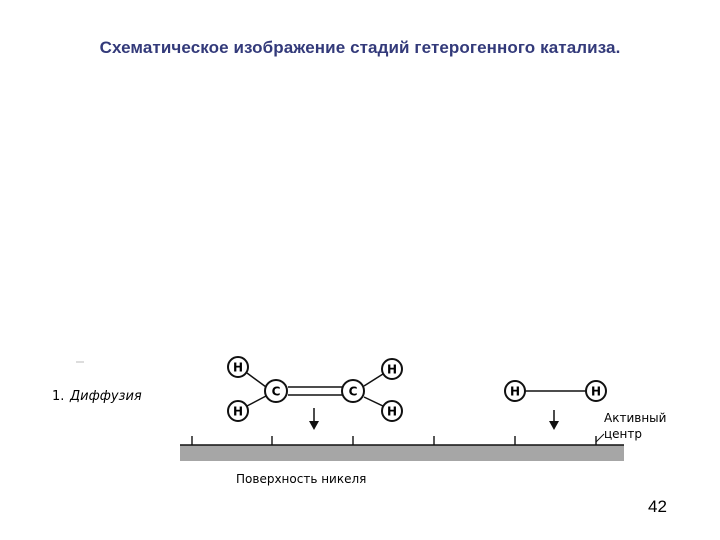  Describe the element at coordinates (657, 506) in the screenshot. I see `page-number: 42` at that location.